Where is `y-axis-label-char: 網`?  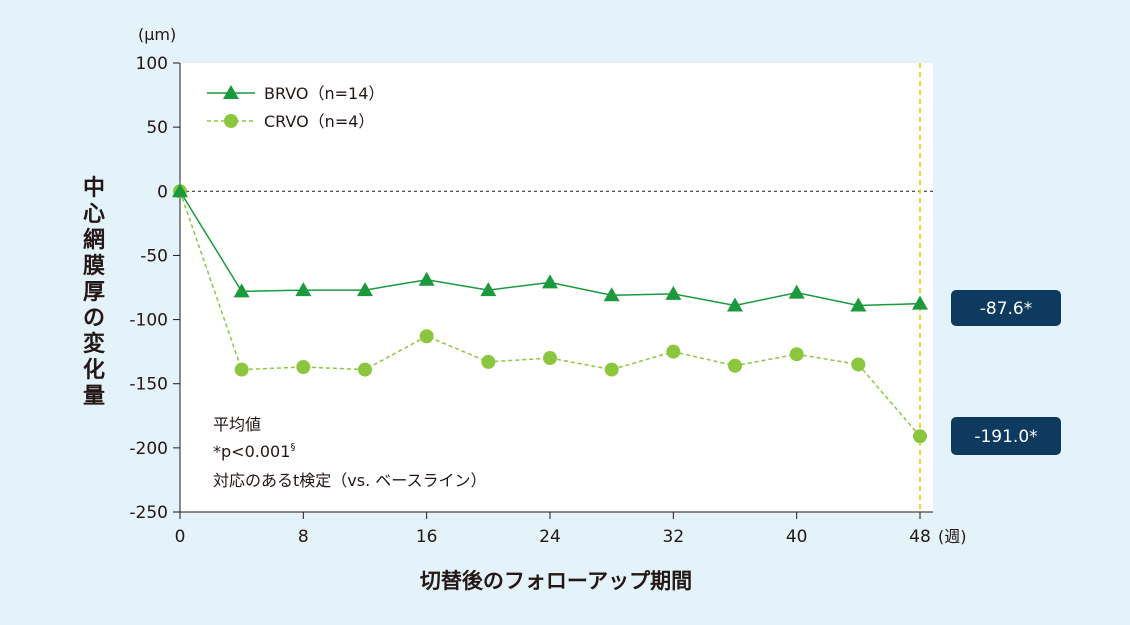
y-axis-label-char: 網 is located at coordinates (94, 240).